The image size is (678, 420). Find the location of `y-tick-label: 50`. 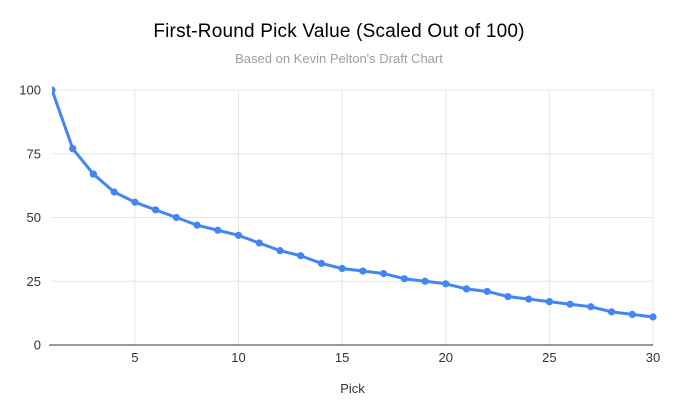

y-tick-label: 50 is located at coordinates (34, 217).